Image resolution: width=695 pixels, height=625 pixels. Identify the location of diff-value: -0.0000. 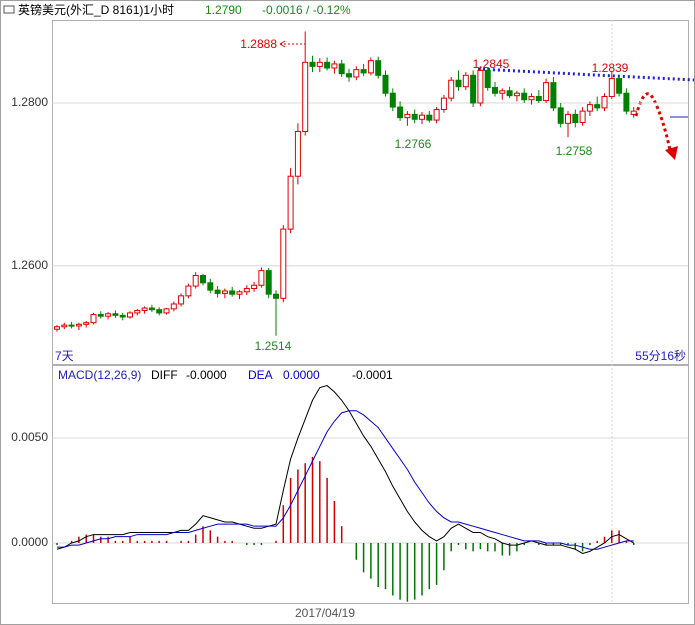
(206, 375).